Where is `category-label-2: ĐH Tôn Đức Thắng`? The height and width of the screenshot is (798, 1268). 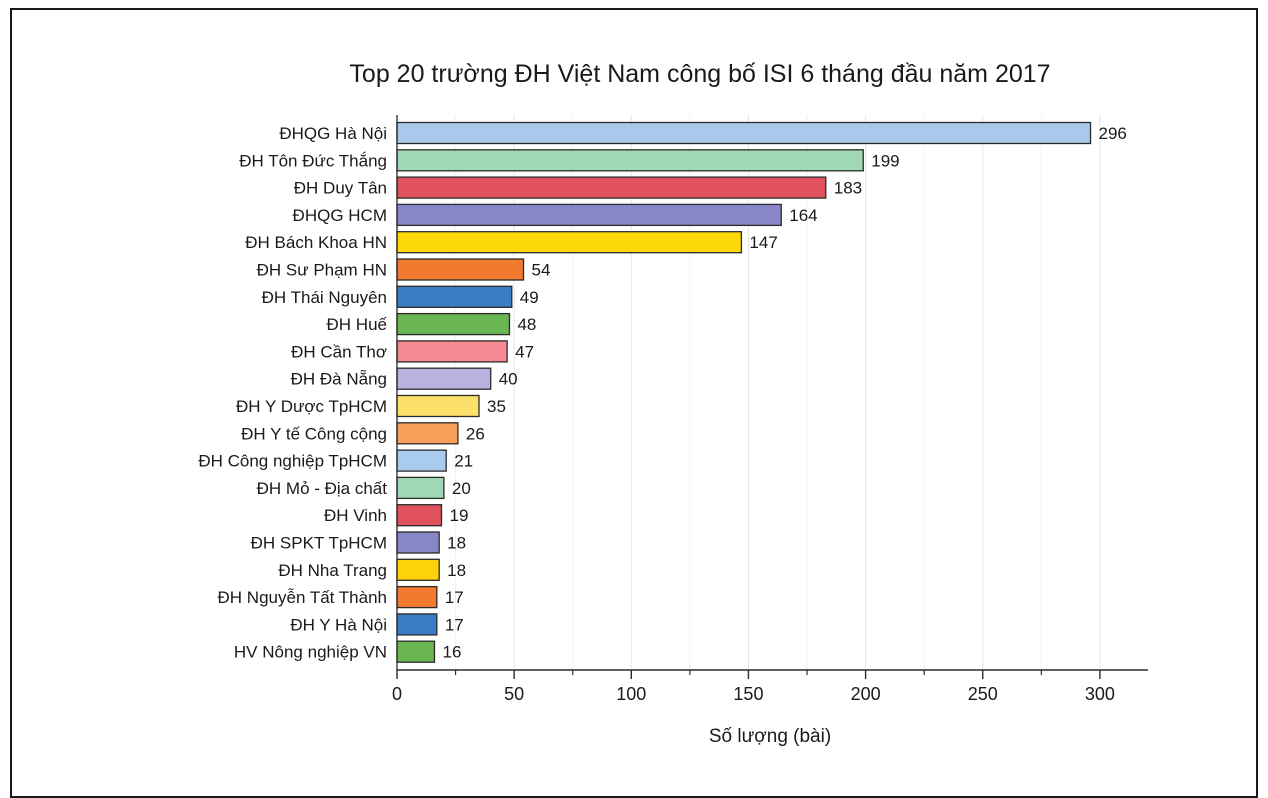 category-label-2: ĐH Tôn Đức Thắng is located at coordinates (313, 160).